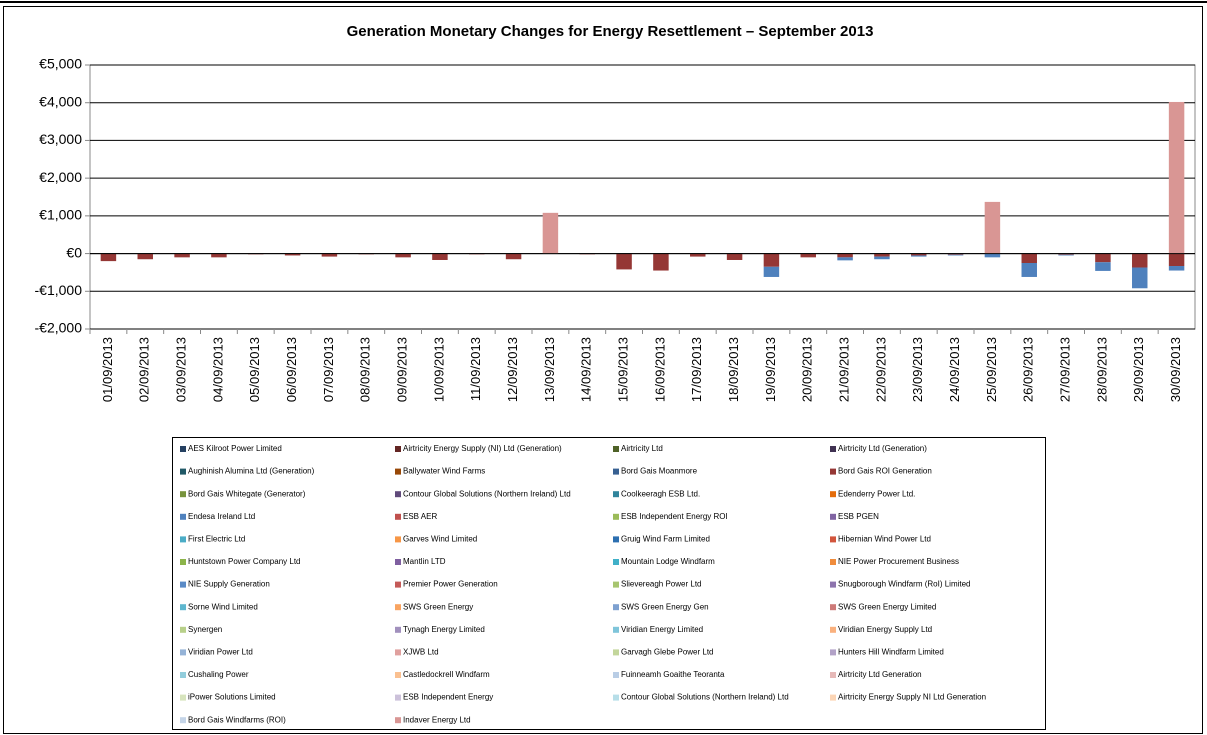 This screenshot has width=1207, height=735. Describe the element at coordinates (858, 516) in the screenshot. I see `legend-label: ESB PGEN` at that location.